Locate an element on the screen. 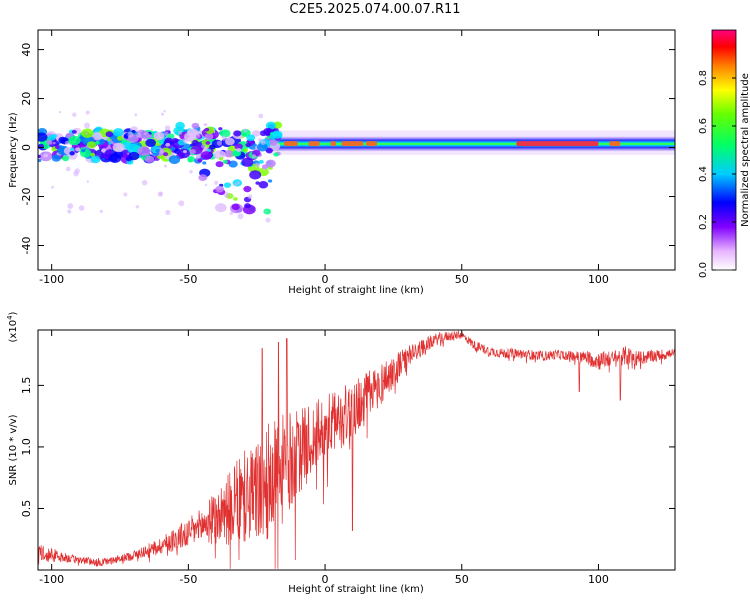  y-tick-label: 0 is located at coordinates (26, 147).